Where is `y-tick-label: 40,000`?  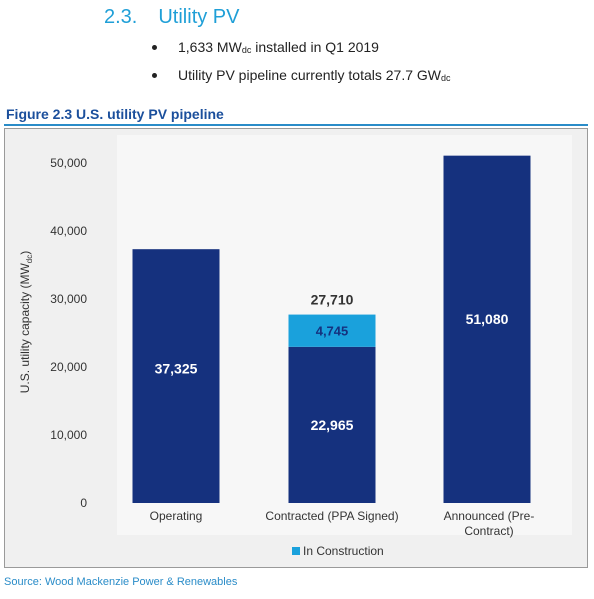 y-tick-label: 40,000 is located at coordinates (68, 231).